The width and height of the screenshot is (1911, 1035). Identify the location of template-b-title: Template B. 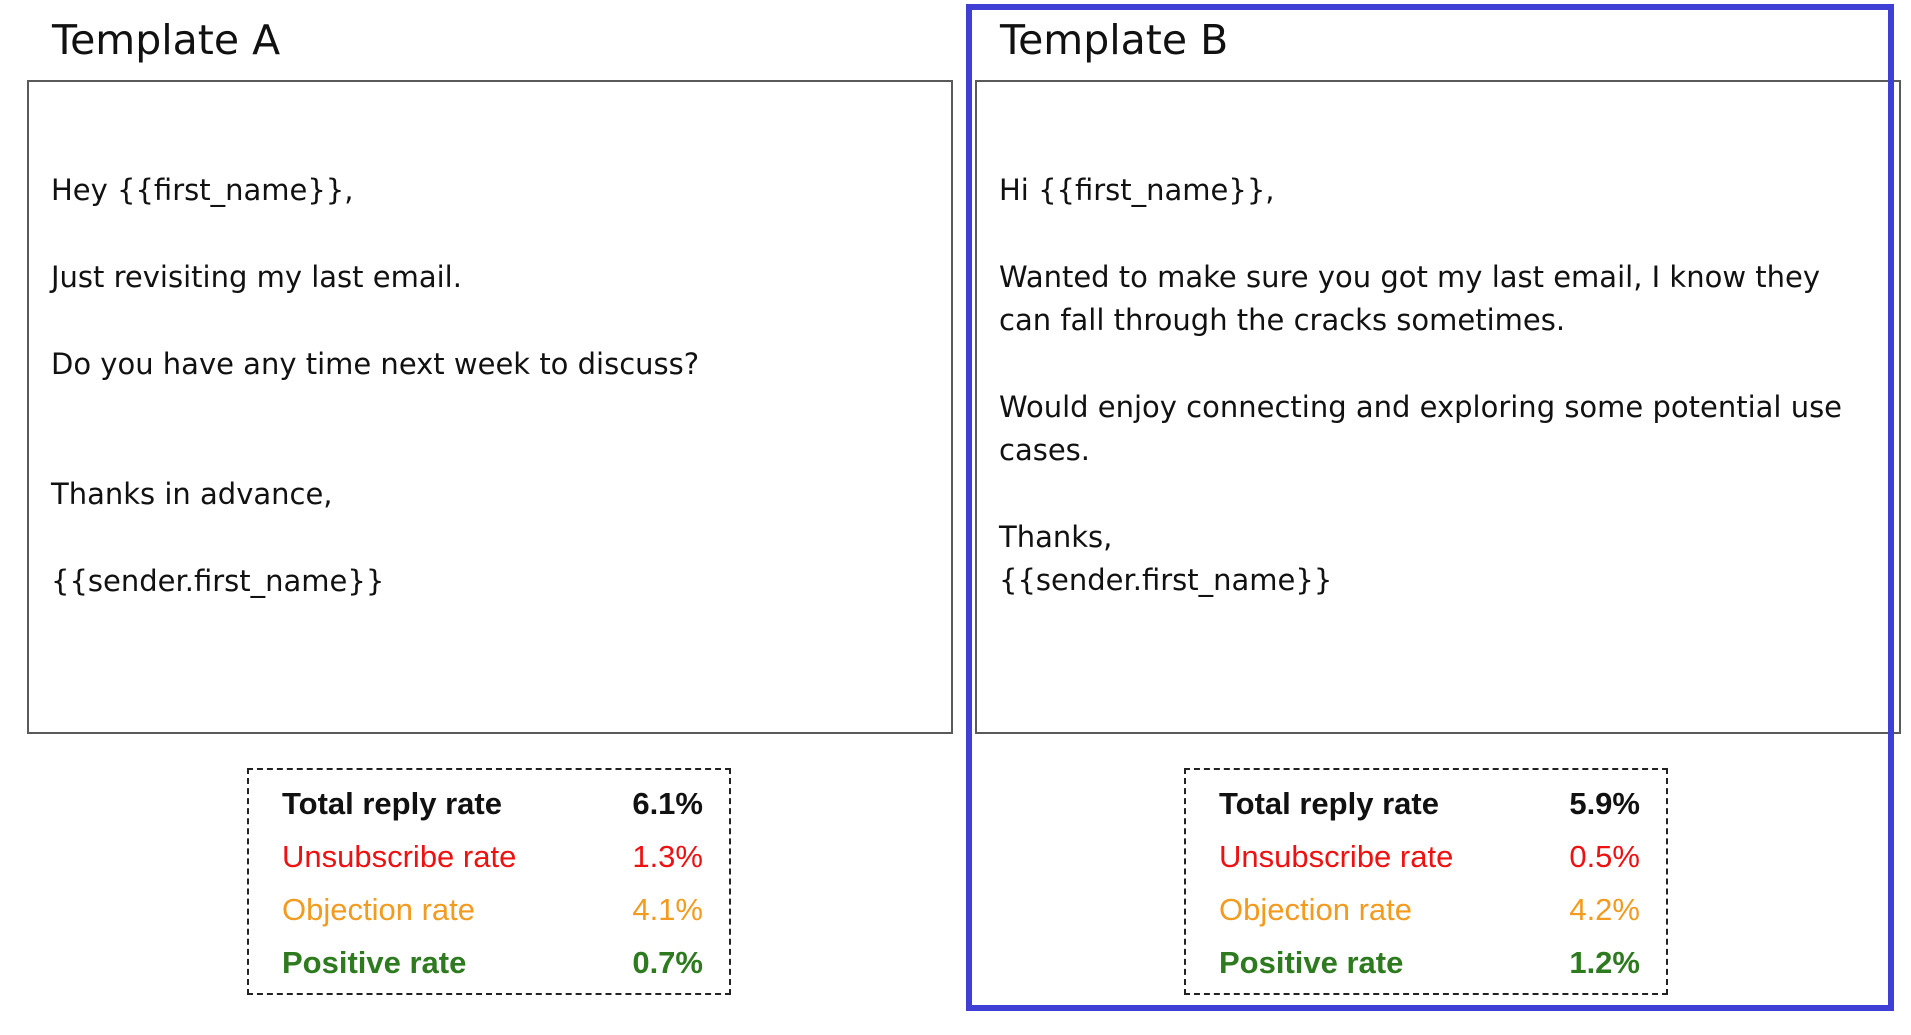
(1114, 40).